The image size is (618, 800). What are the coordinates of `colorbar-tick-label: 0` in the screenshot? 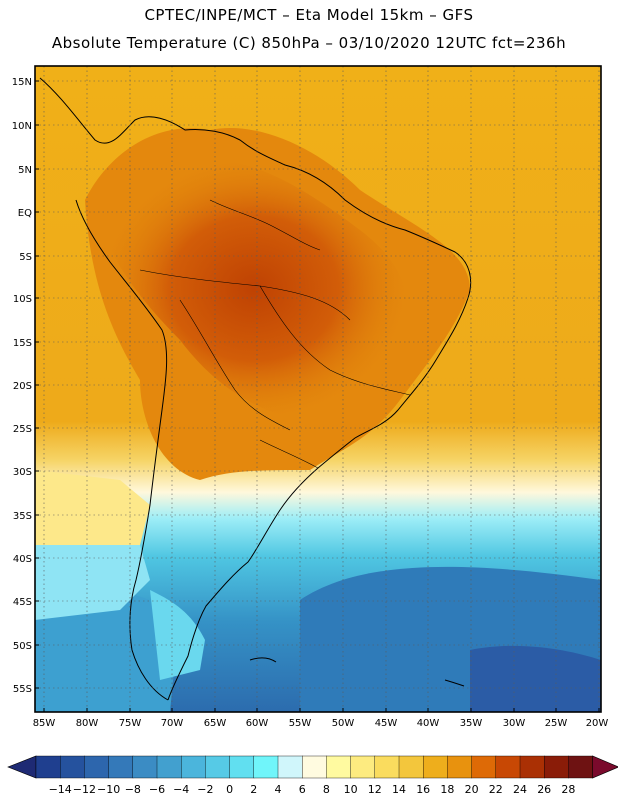 It's located at (229, 789).